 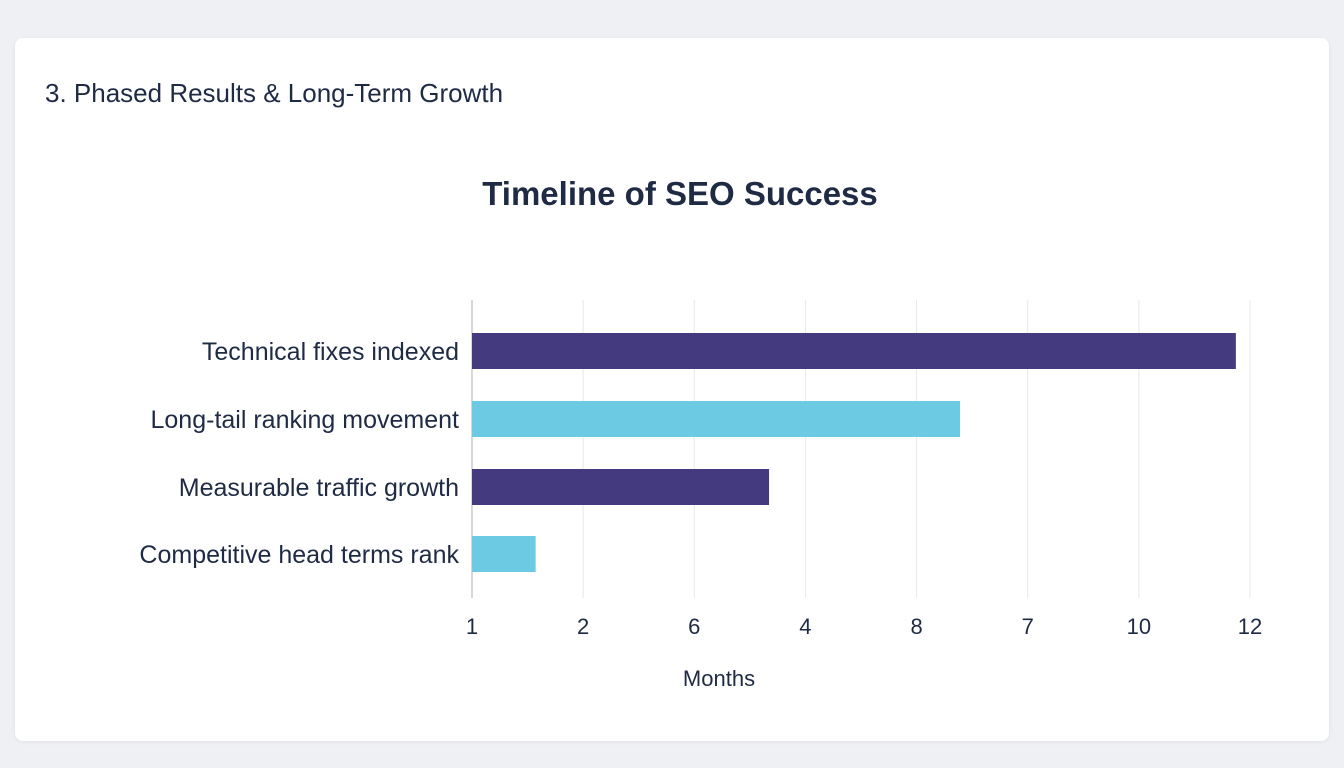 I want to click on x-axis-label: Months, so click(x=719, y=678).